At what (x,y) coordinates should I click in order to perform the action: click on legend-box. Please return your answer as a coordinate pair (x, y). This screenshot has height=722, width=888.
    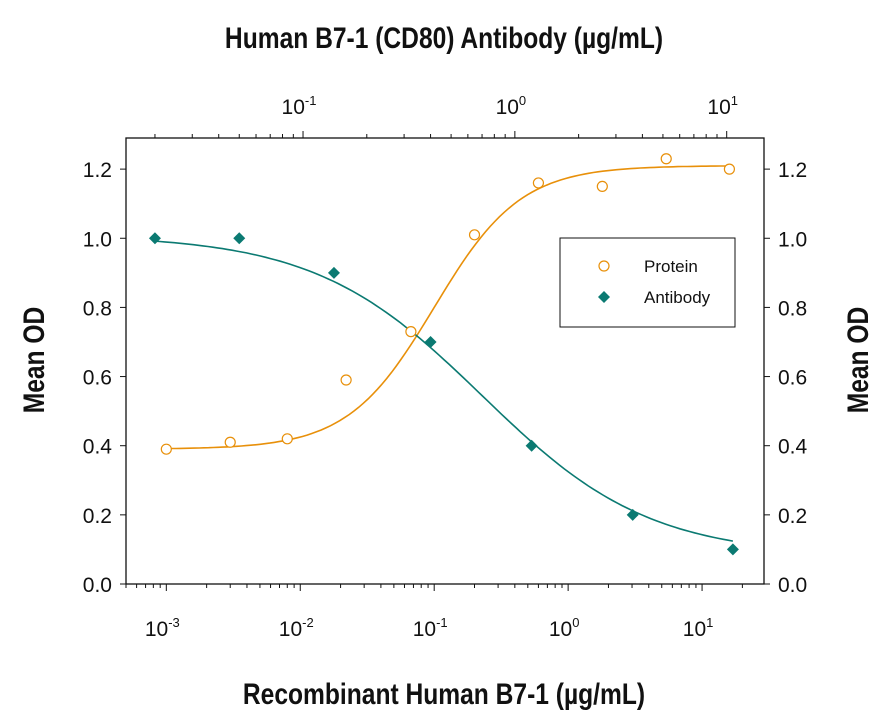
    Looking at the image, I should click on (647, 282).